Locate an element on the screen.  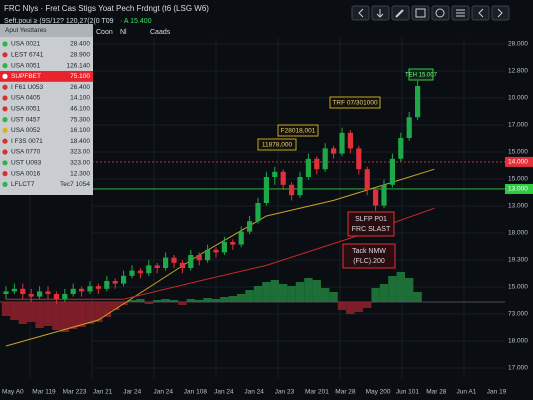
y-axis-label: 73.000 is located at coordinates (518, 314).